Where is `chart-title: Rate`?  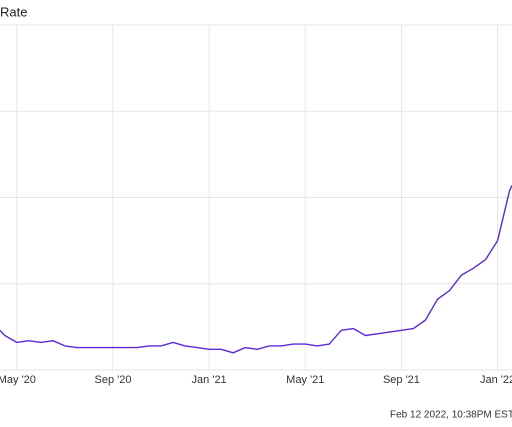 chart-title: Rate is located at coordinates (13, 11).